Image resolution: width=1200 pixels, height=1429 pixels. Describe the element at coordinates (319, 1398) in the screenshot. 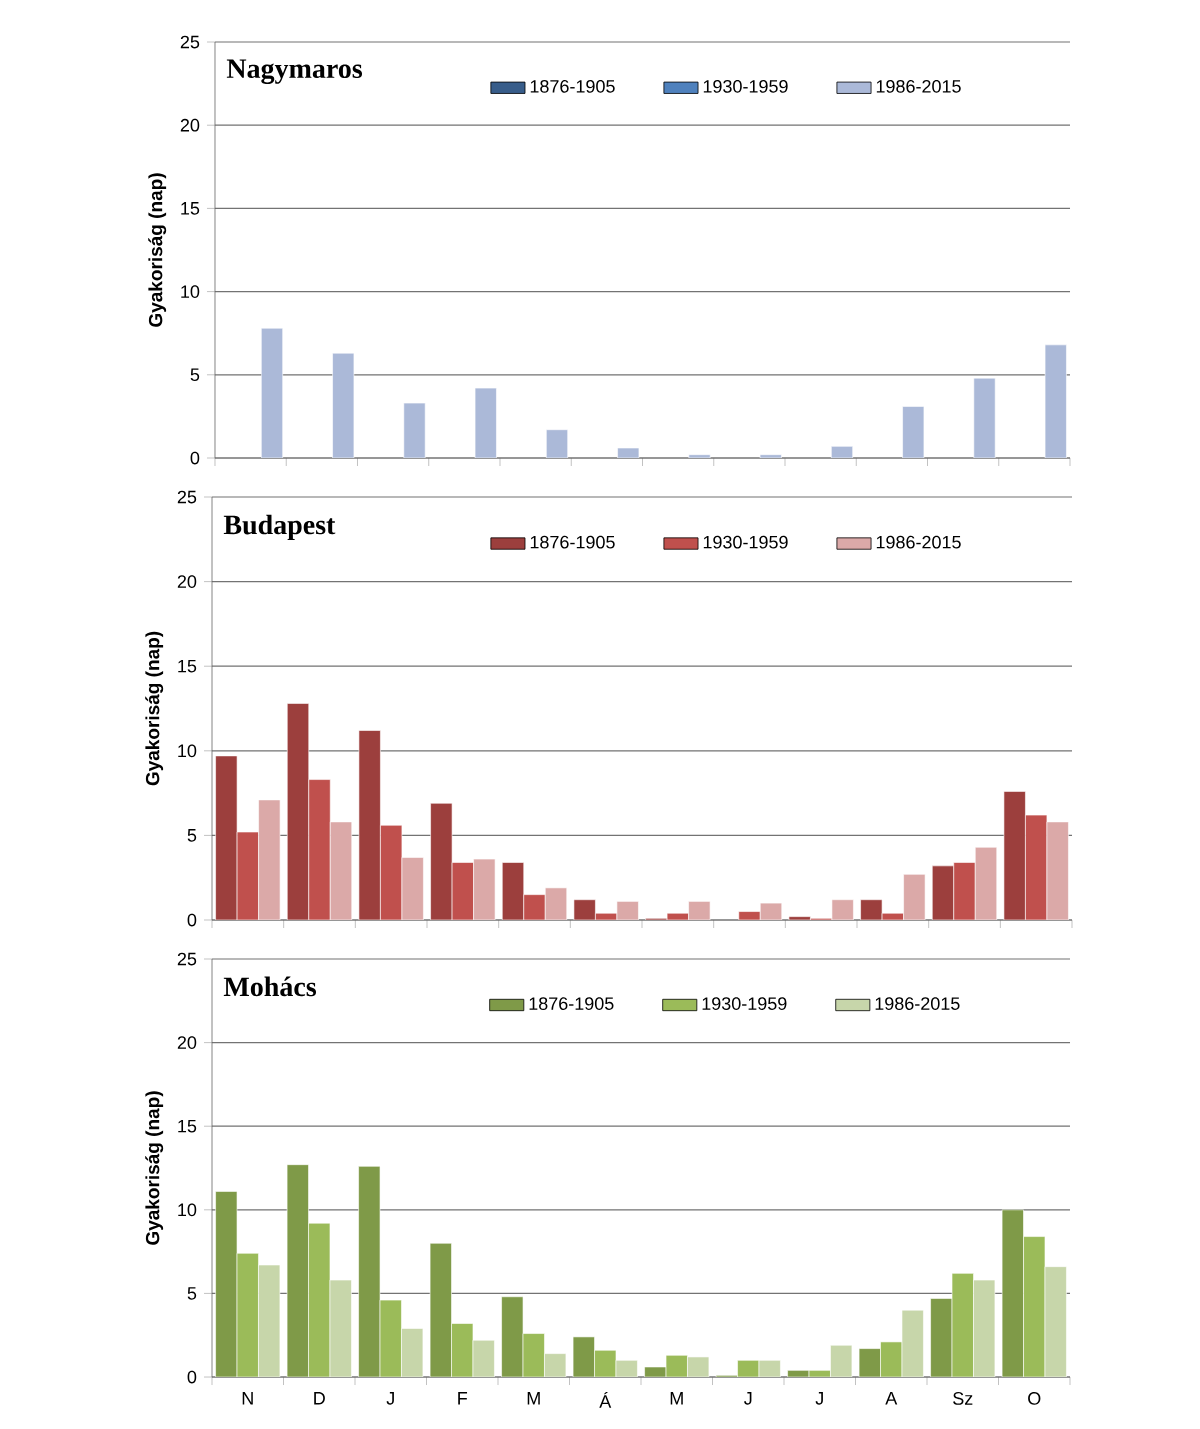

I see `x-tick-label: D` at that location.